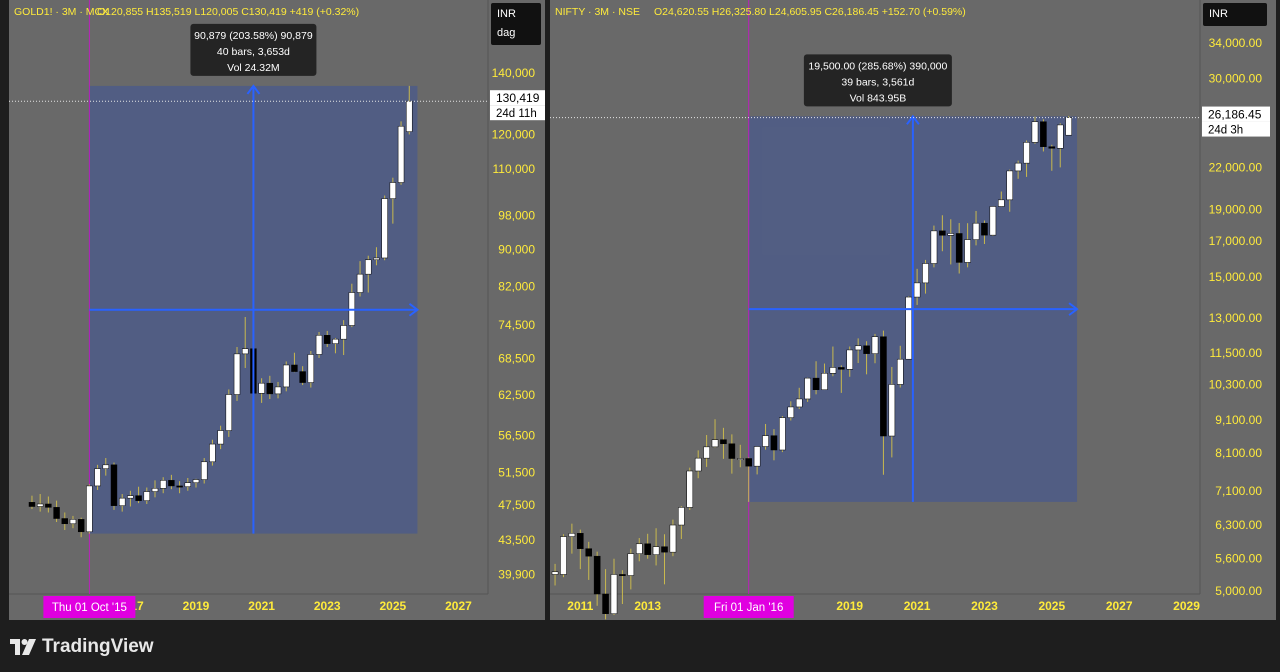  I want to click on measure-tooltip-line2: 39 bars, 3,561d, so click(877, 82).